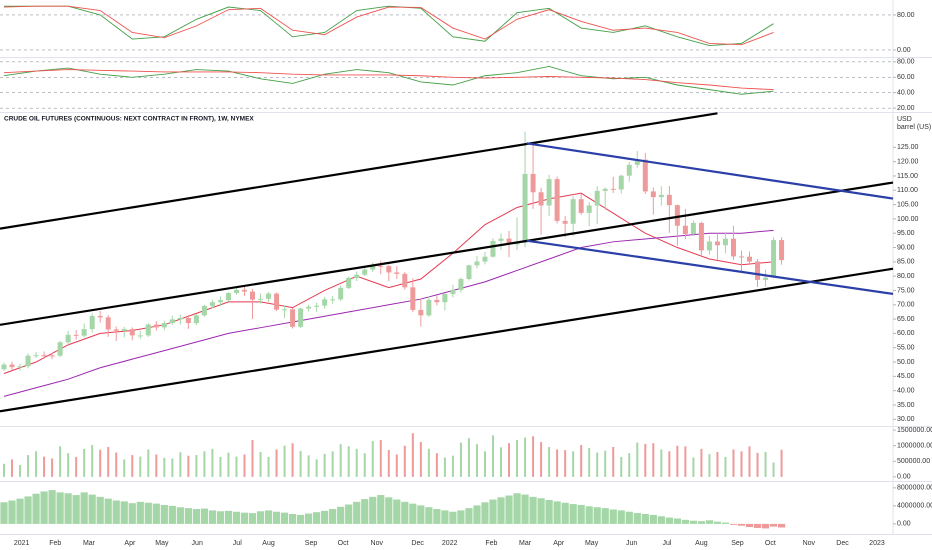 The image size is (932, 550). What do you see at coordinates (311, 543) in the screenshot?
I see `x-tick-label: Sep` at bounding box center [311, 543].